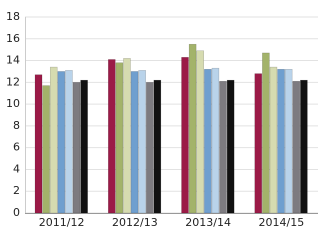  What do you see at coordinates (13, 81) in the screenshot?
I see `y-tick-label: 12` at bounding box center [13, 81].